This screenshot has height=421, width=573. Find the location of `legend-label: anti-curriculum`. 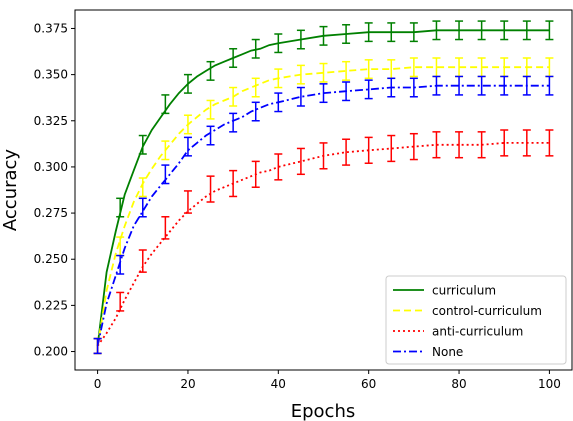

legend-label: anti-curriculum is located at coordinates (477, 332).